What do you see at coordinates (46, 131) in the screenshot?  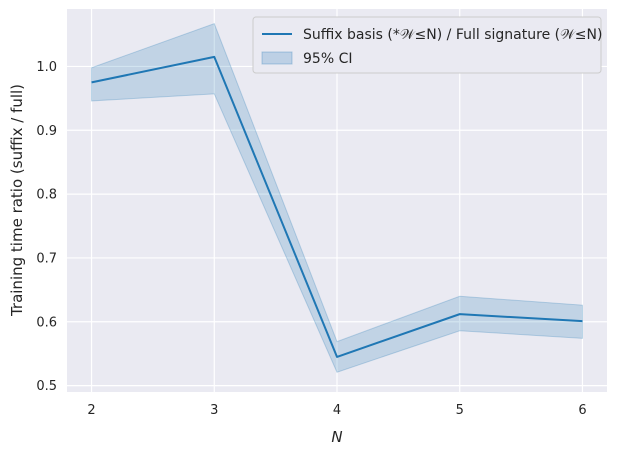 I see `y-tick-label: 0.9` at bounding box center [46, 131].